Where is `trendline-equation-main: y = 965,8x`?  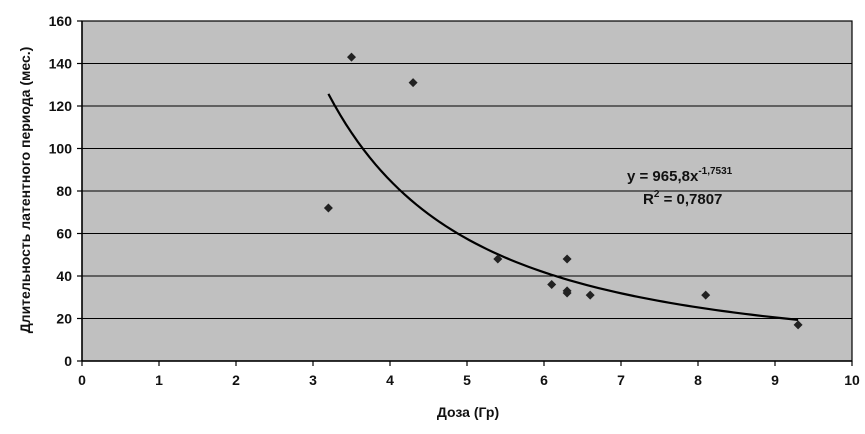
trendline-equation-main: y = 965,8x is located at coordinates (663, 176).